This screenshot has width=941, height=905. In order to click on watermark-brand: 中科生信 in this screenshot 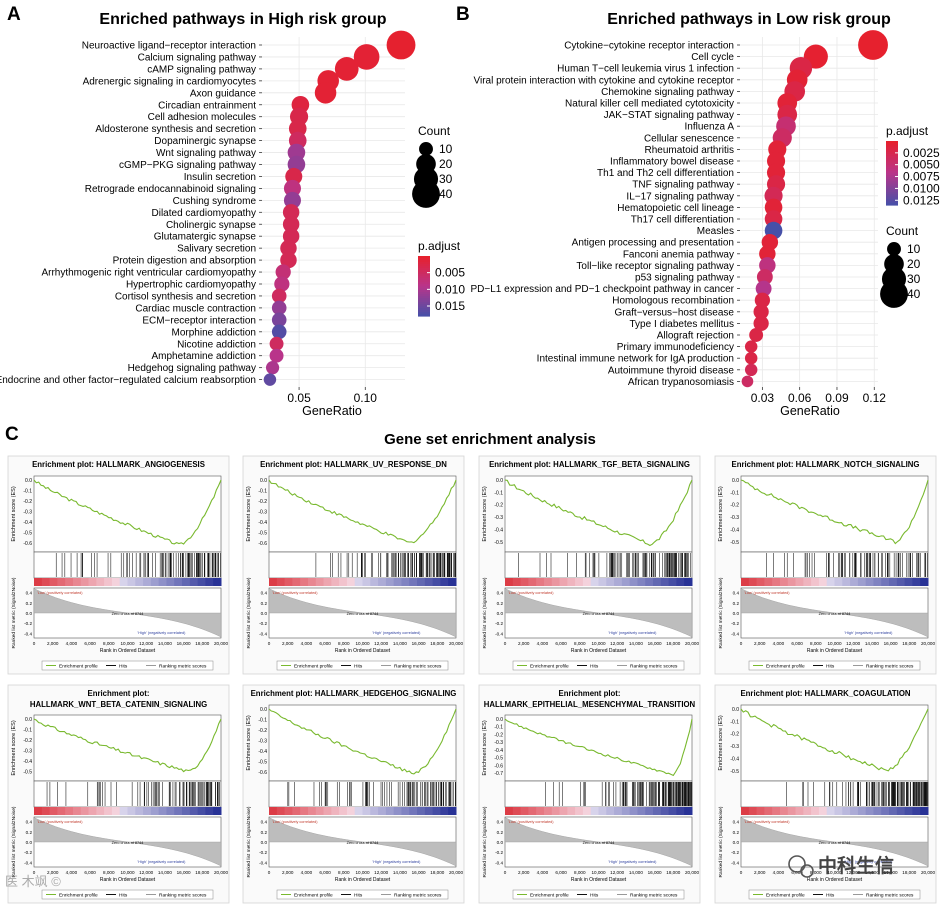, I will do `click(856, 865)`.